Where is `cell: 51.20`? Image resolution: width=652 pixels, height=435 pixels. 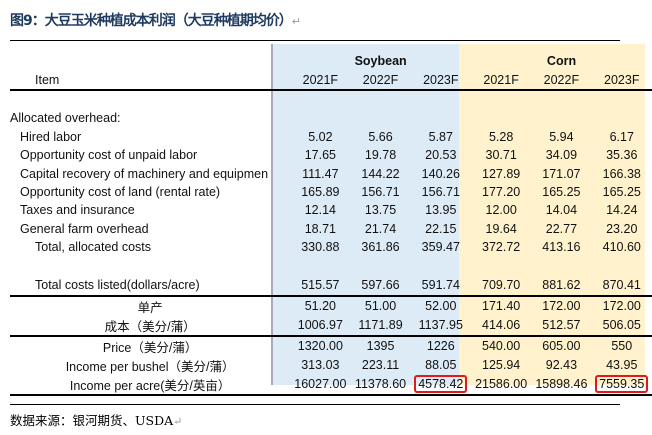
cell: 51.20 is located at coordinates (320, 305).